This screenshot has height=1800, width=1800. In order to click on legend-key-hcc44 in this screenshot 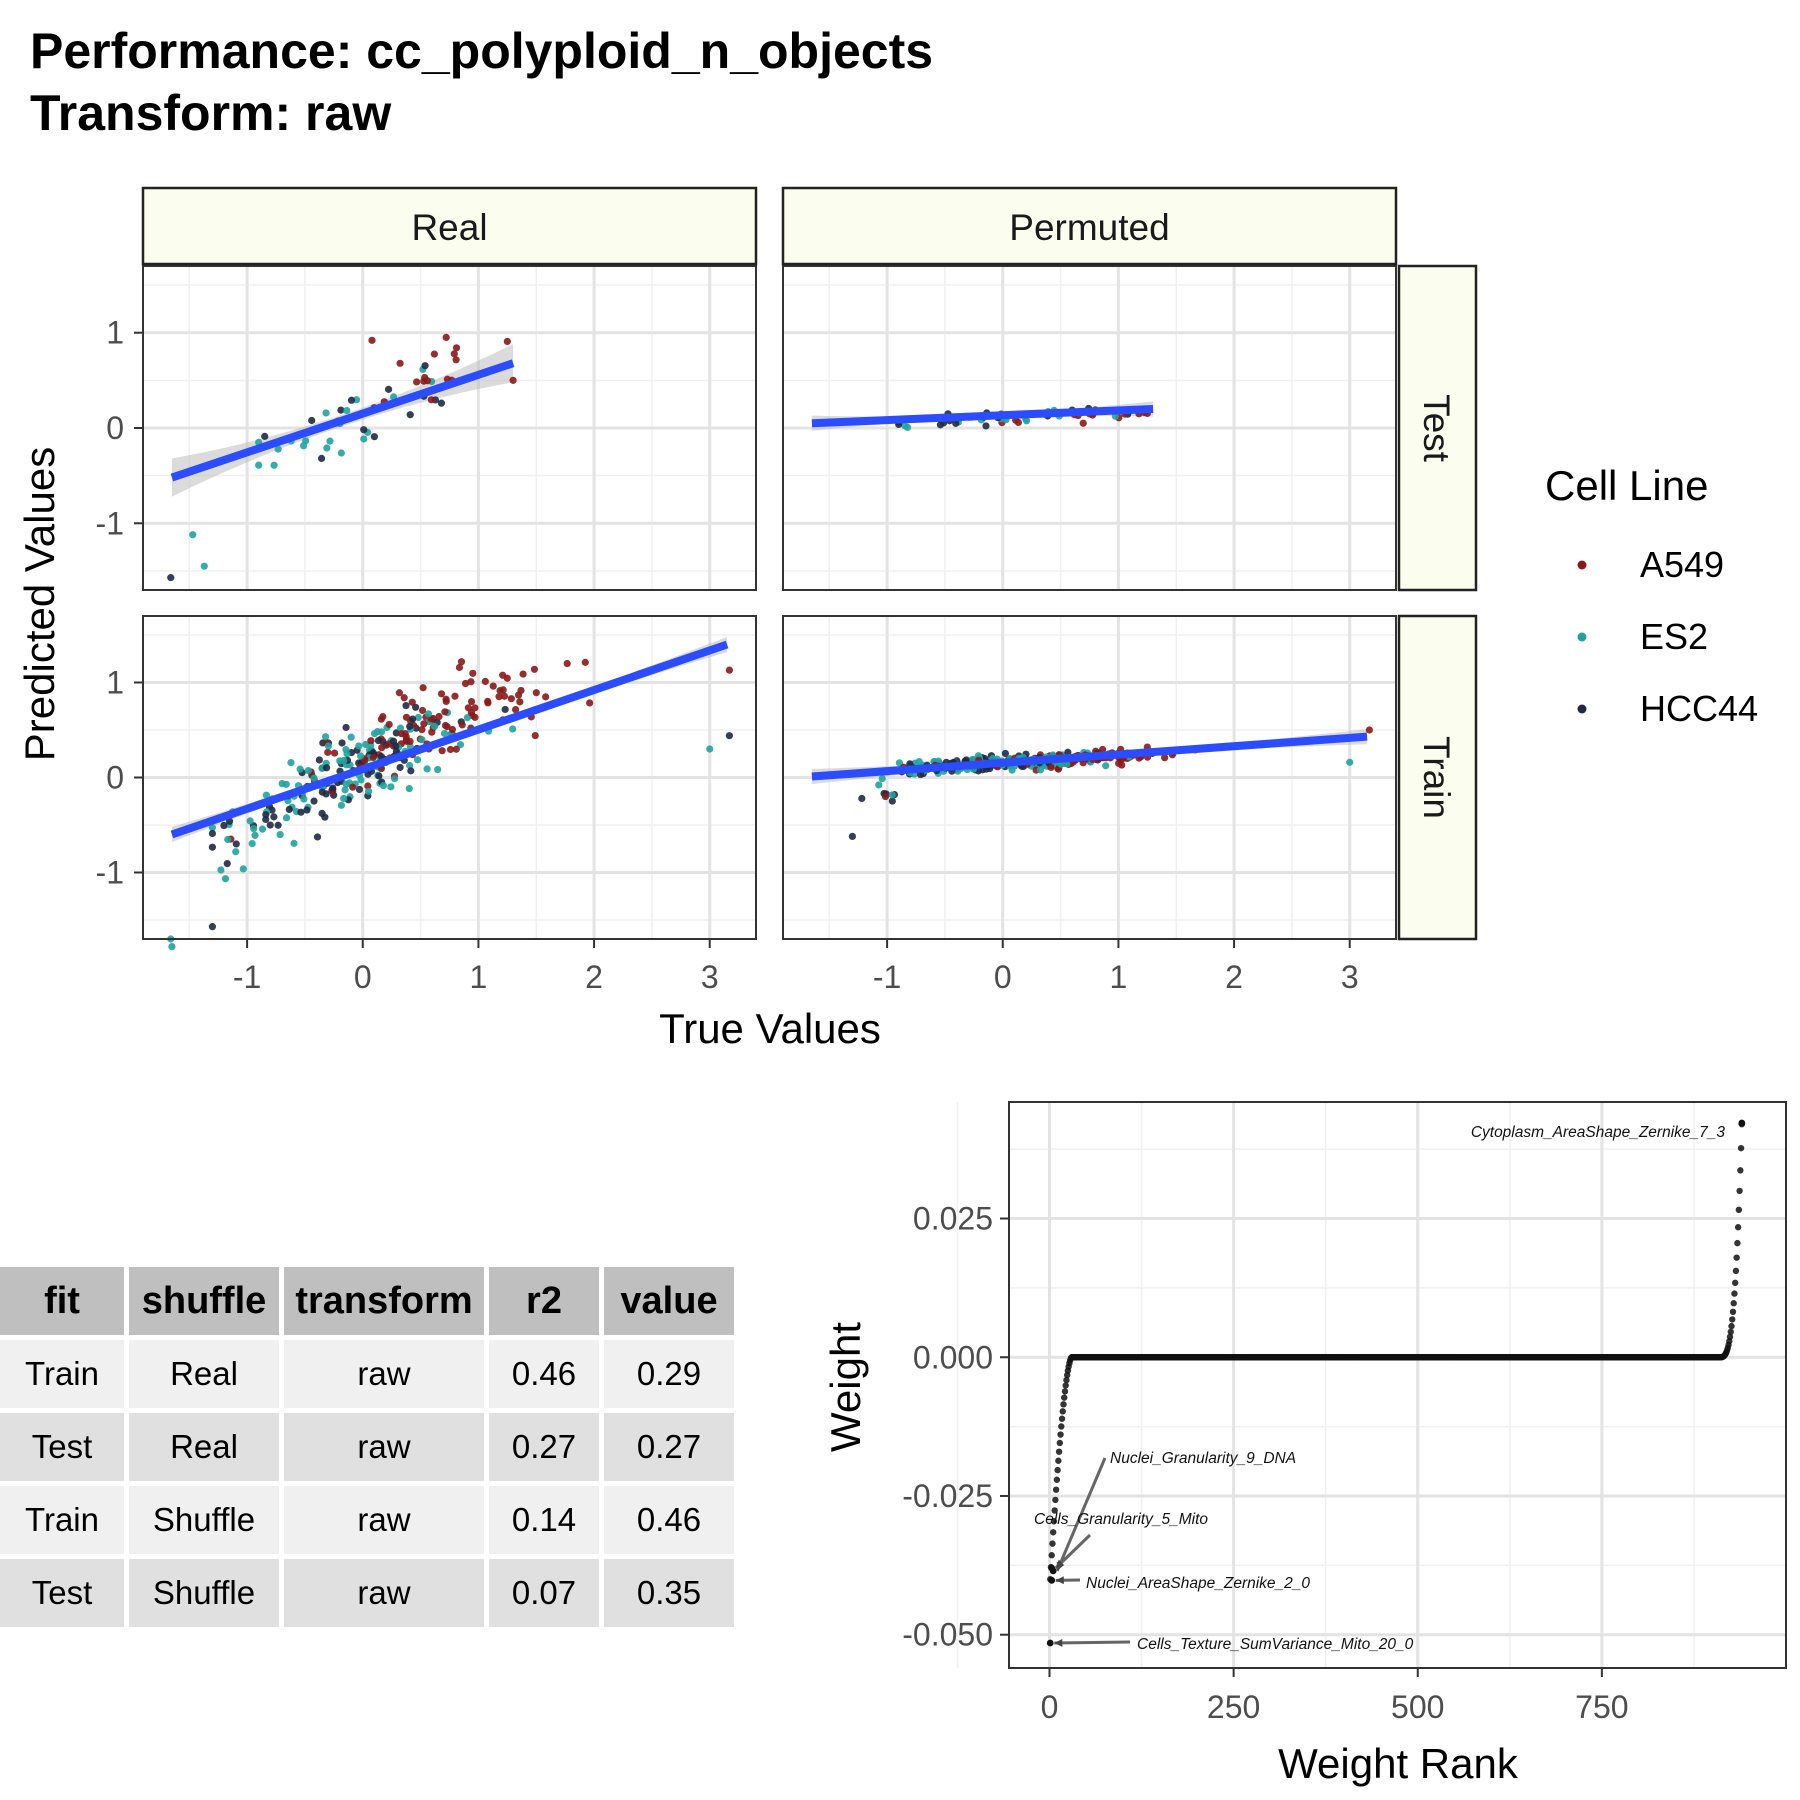, I will do `click(1582, 709)`.